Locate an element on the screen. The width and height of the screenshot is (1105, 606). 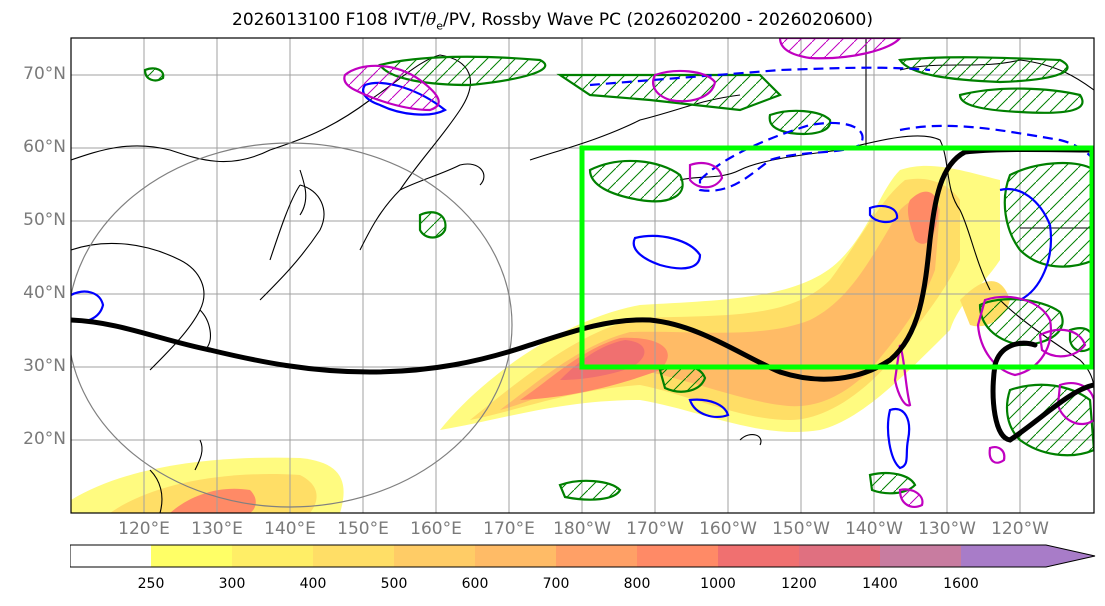
rossby-wave-loop is located at coordinates (1042, 391).